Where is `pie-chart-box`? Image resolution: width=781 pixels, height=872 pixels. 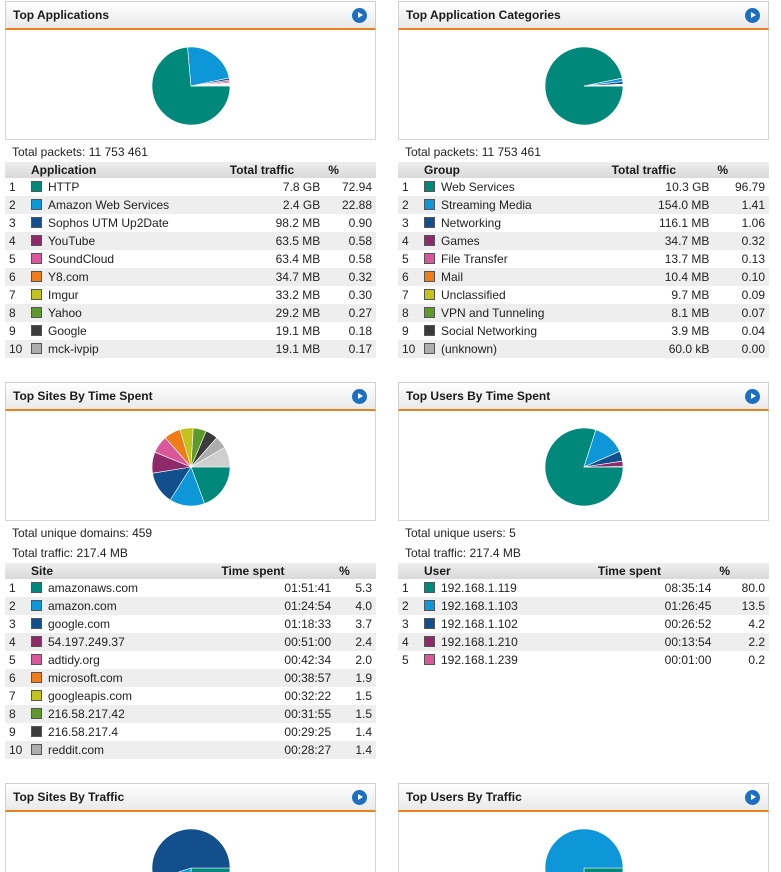 pie-chart-box is located at coordinates (190, 85).